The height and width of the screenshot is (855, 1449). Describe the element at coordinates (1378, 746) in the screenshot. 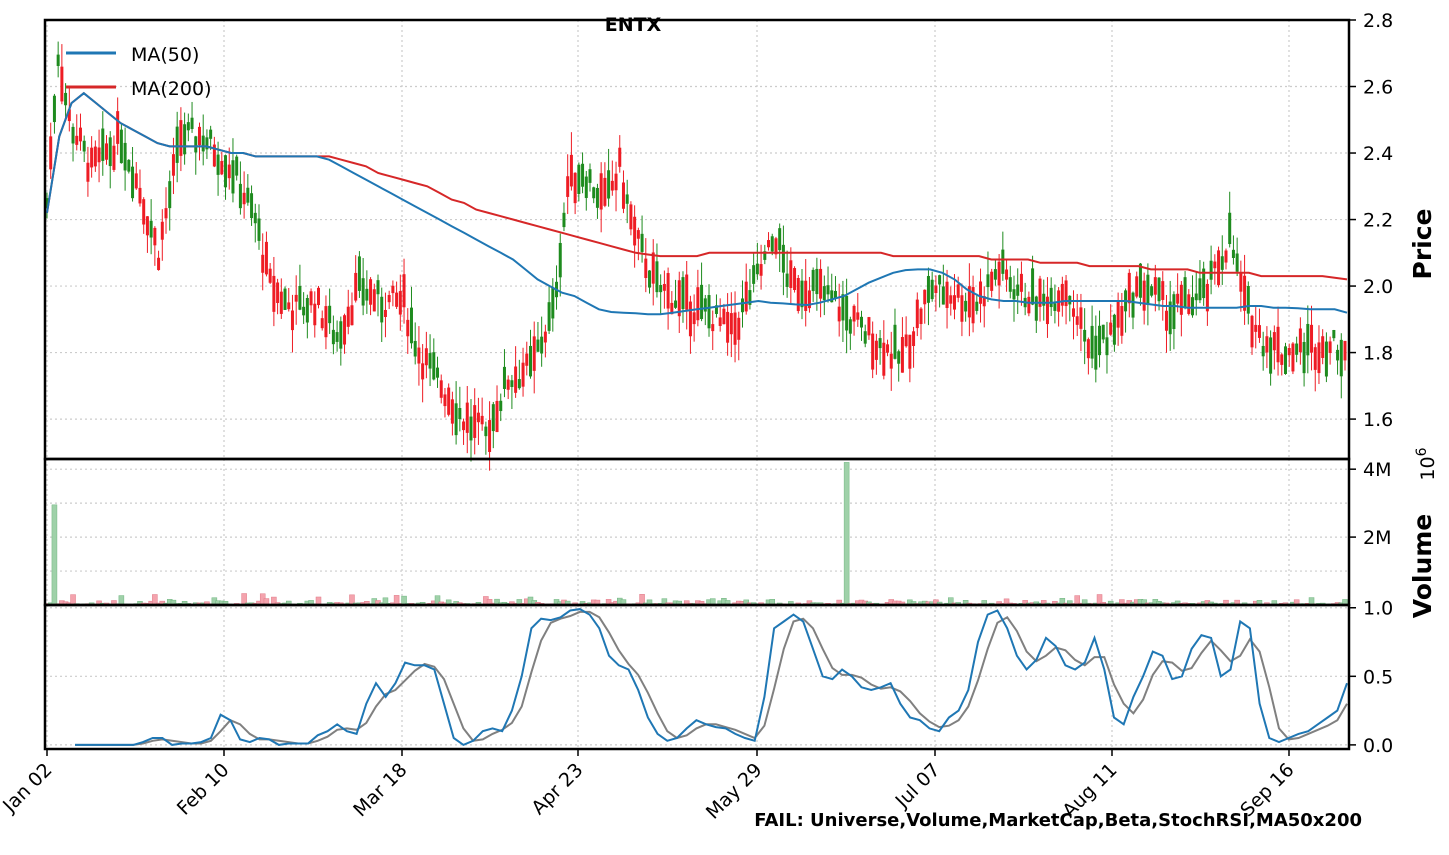

I see `y-tick-label: 0.0` at that location.